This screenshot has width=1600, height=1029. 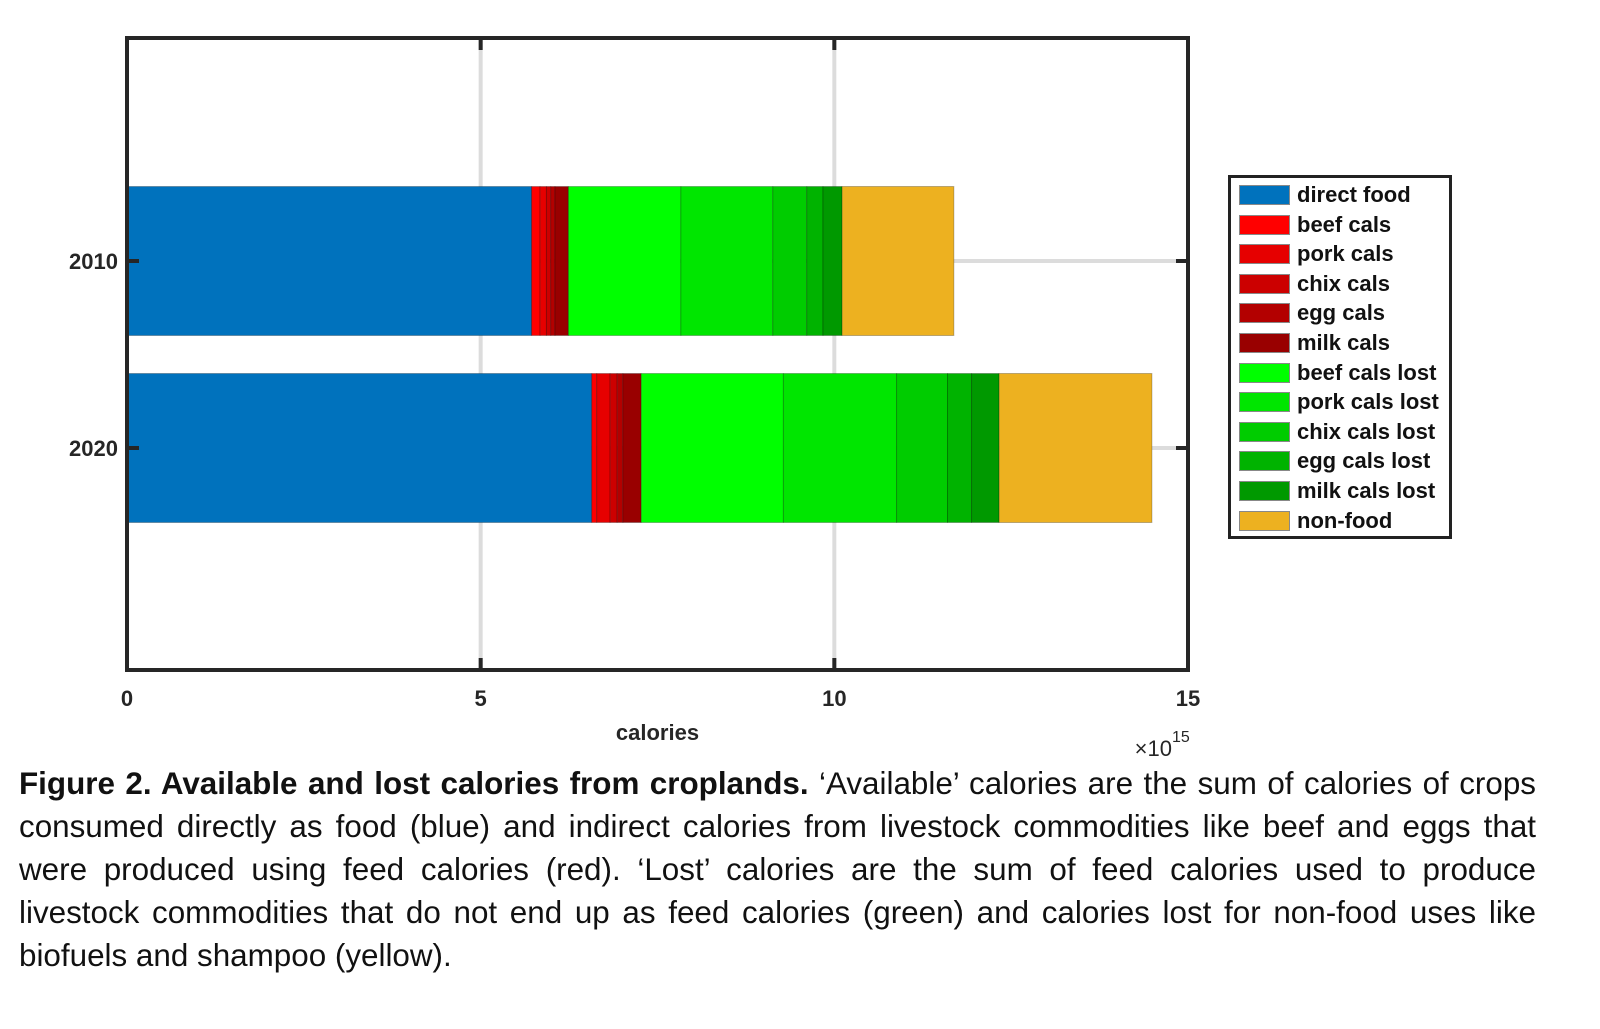 I want to click on bar-segment-non-food-2020, so click(x=1075, y=448).